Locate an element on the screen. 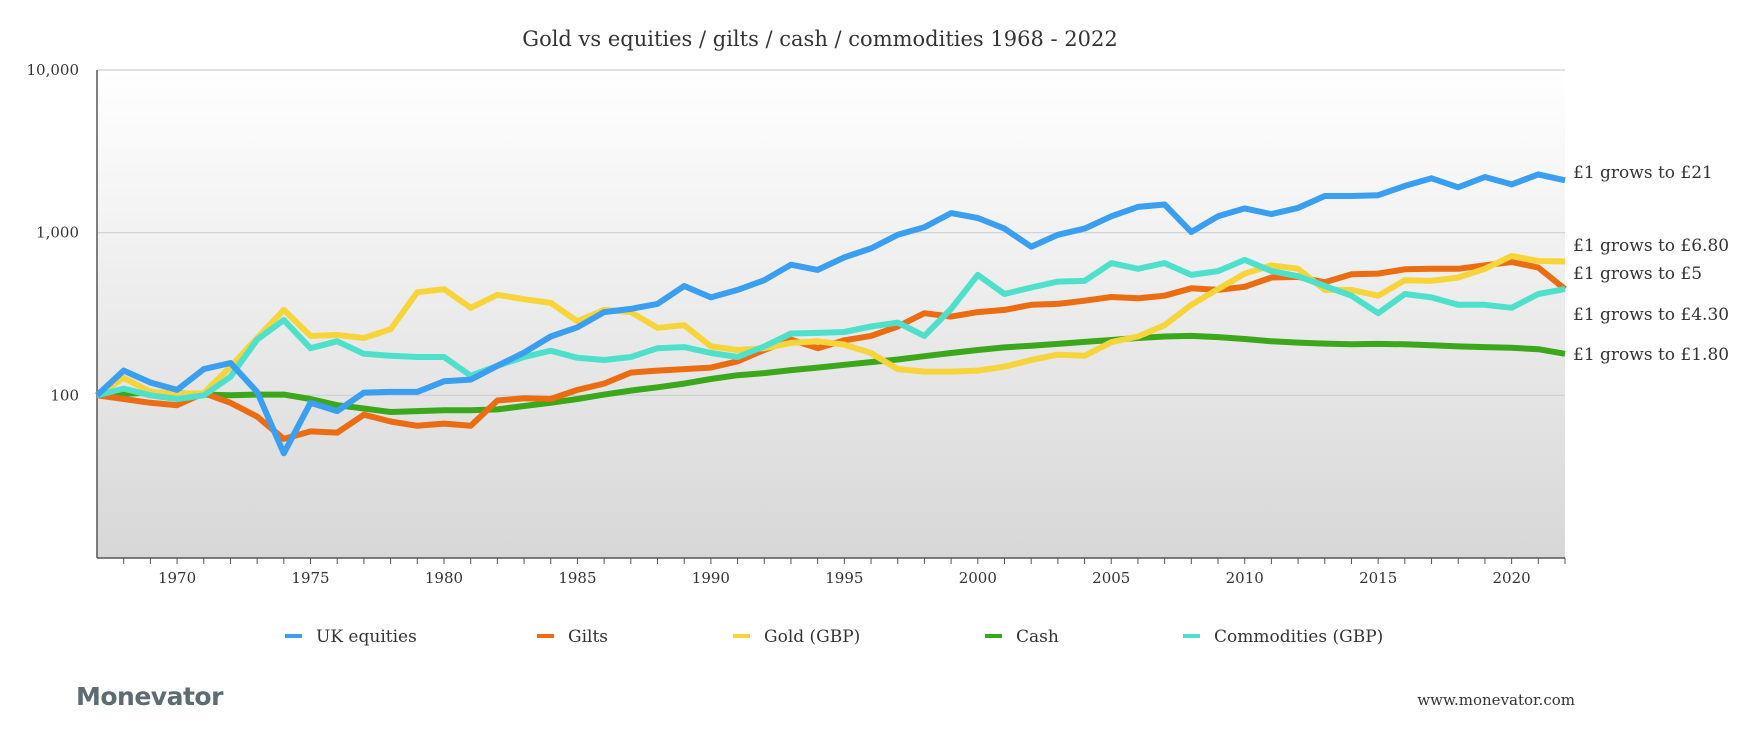  x-tick-label: 1985 is located at coordinates (577, 578).